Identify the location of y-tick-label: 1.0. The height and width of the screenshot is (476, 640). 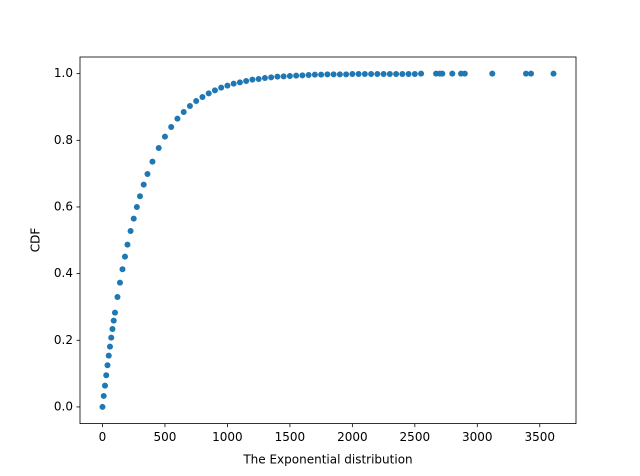
(63, 73).